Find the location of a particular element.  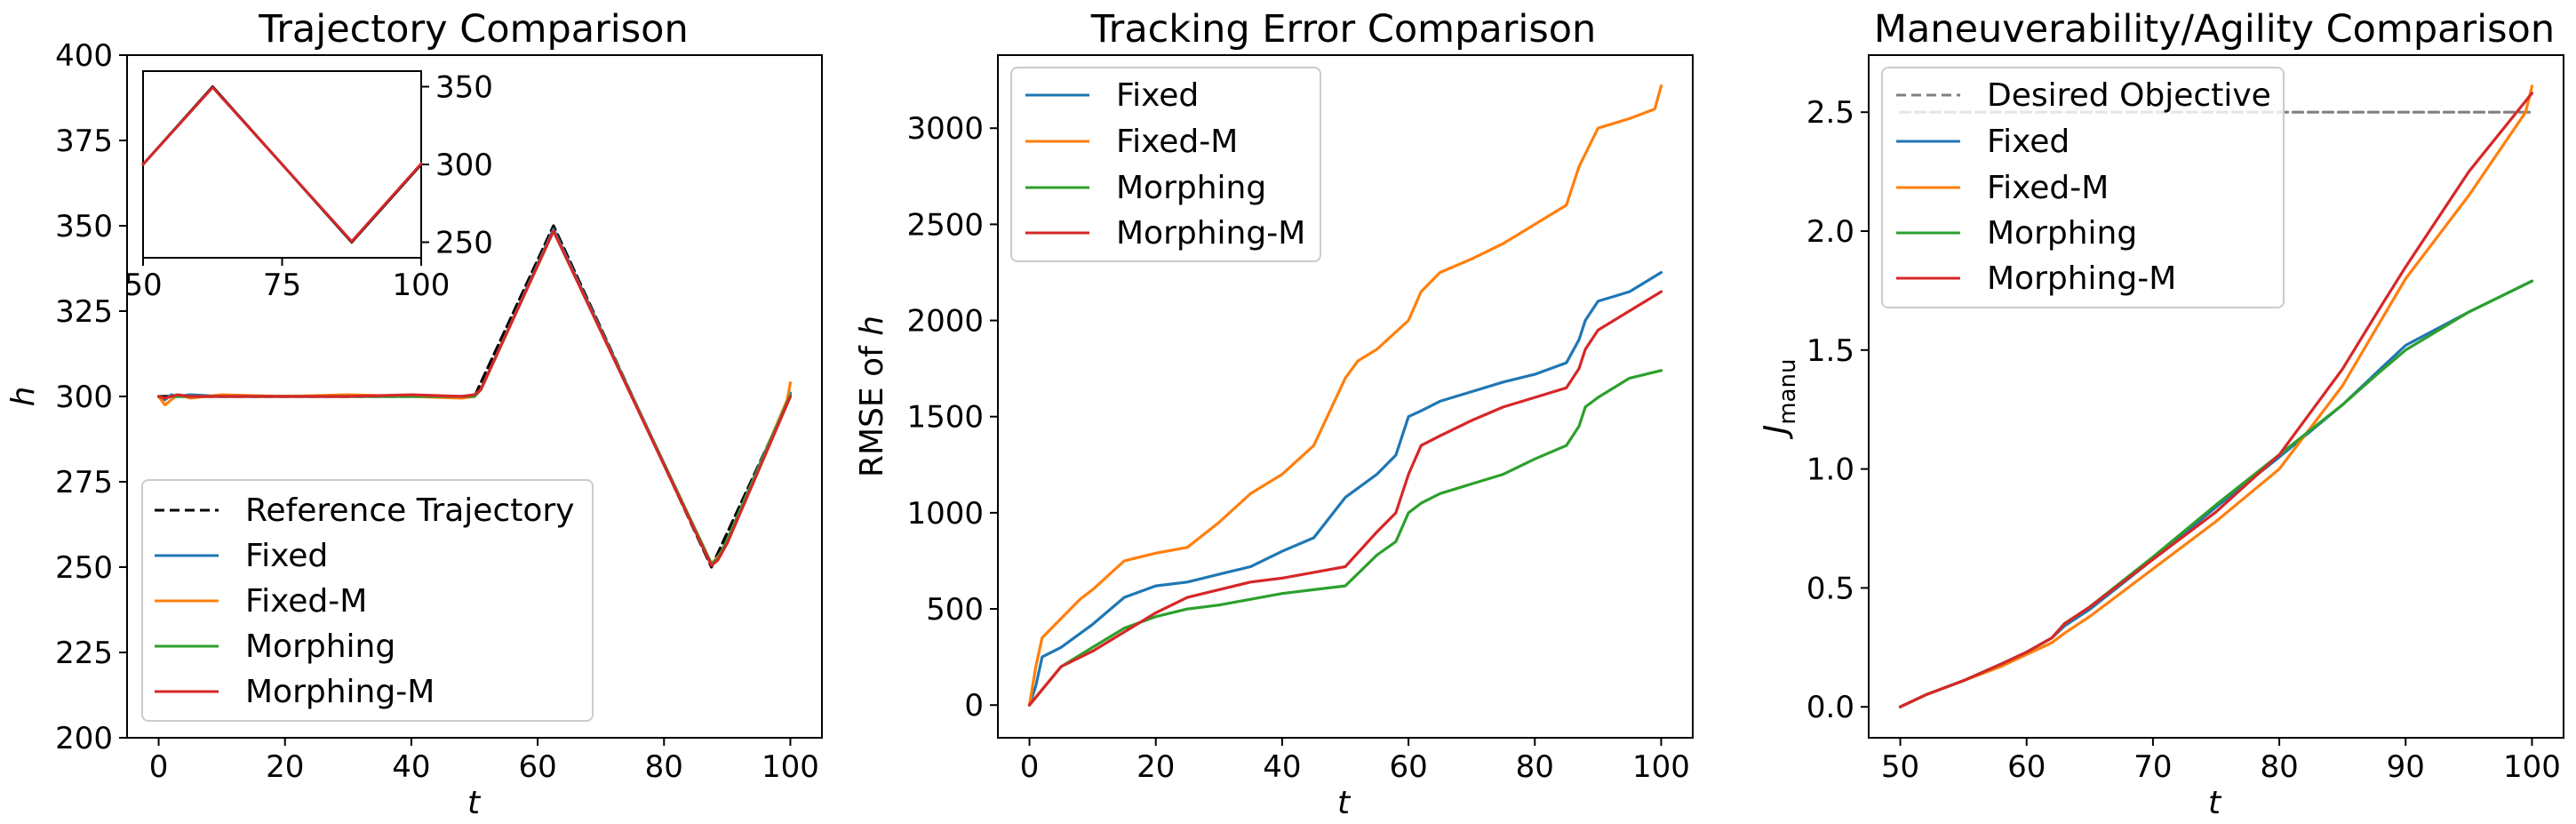

trajectory-legend-box is located at coordinates (367, 600).